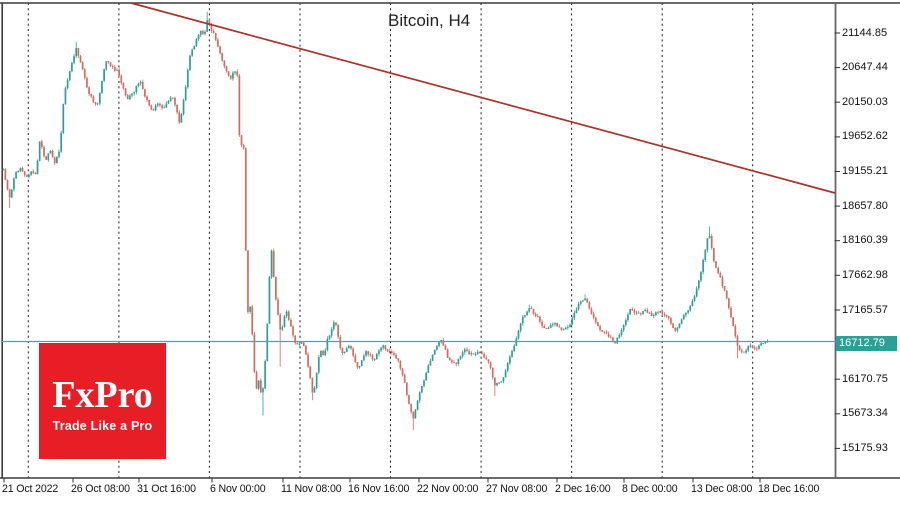  What do you see at coordinates (865, 378) in the screenshot?
I see `y-axis-price-label: 16170.75` at bounding box center [865, 378].